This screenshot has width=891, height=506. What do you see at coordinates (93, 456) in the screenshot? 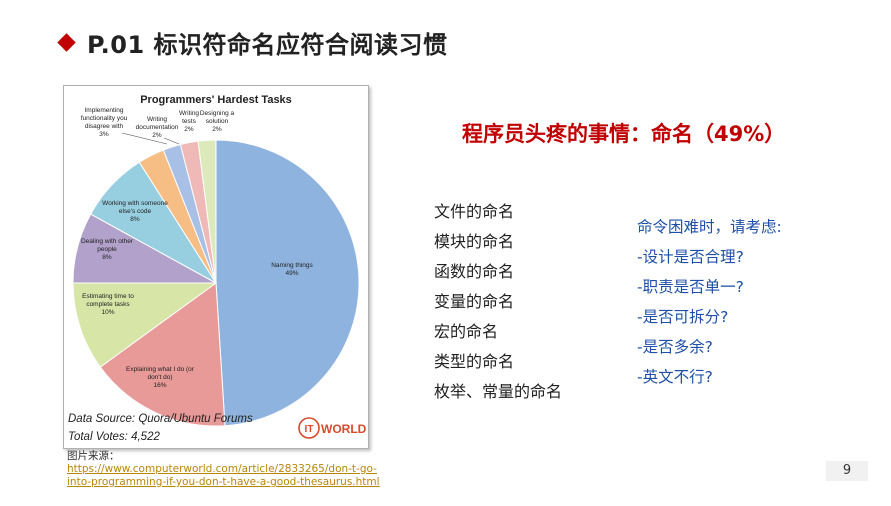
I see `source-label: 图片来源：` at bounding box center [93, 456].